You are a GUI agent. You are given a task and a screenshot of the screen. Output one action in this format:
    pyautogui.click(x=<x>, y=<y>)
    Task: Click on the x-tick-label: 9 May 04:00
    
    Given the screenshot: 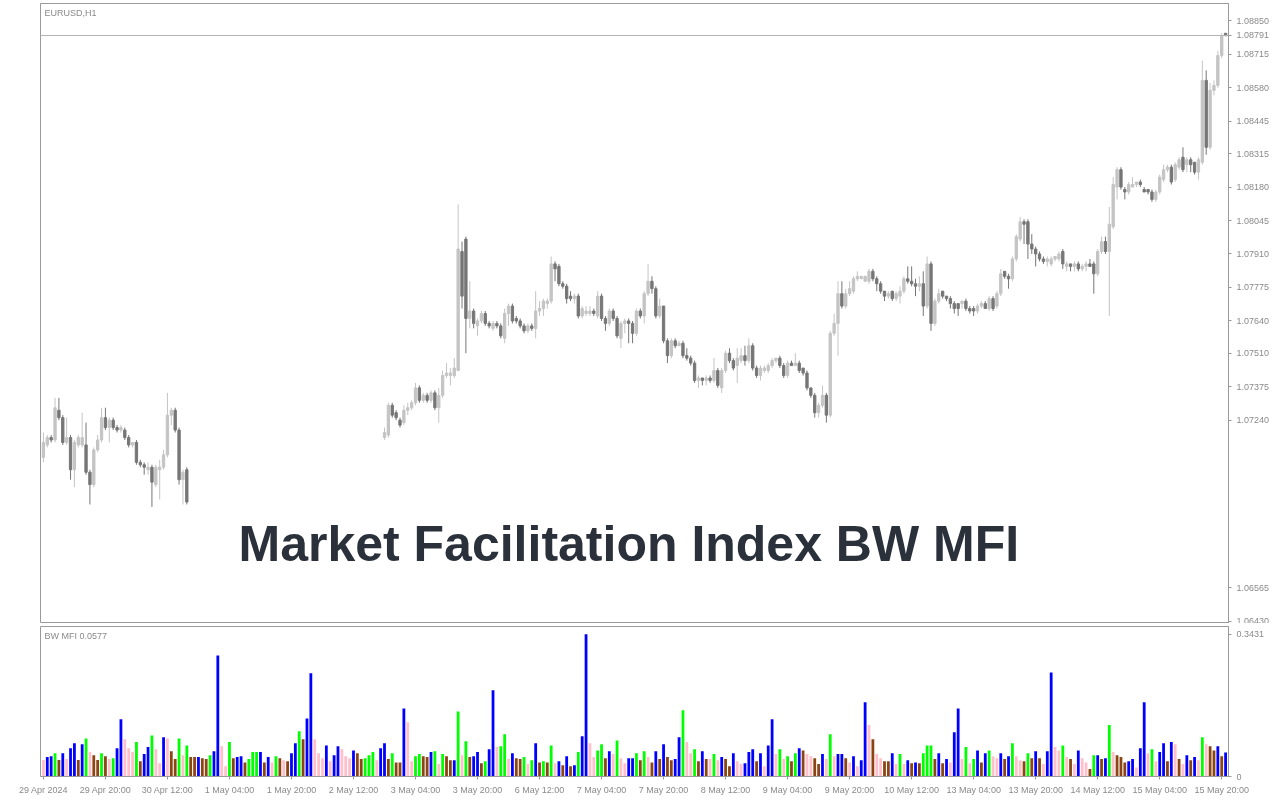 What is the action you would take?
    pyautogui.click(x=787, y=789)
    